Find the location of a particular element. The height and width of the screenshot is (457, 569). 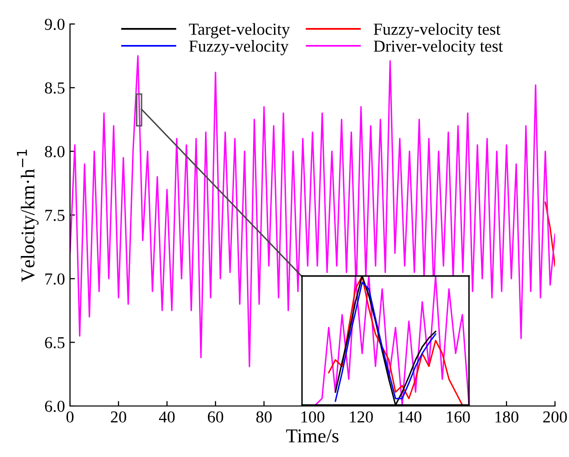

x-tick-label: 60 is located at coordinates (216, 417).